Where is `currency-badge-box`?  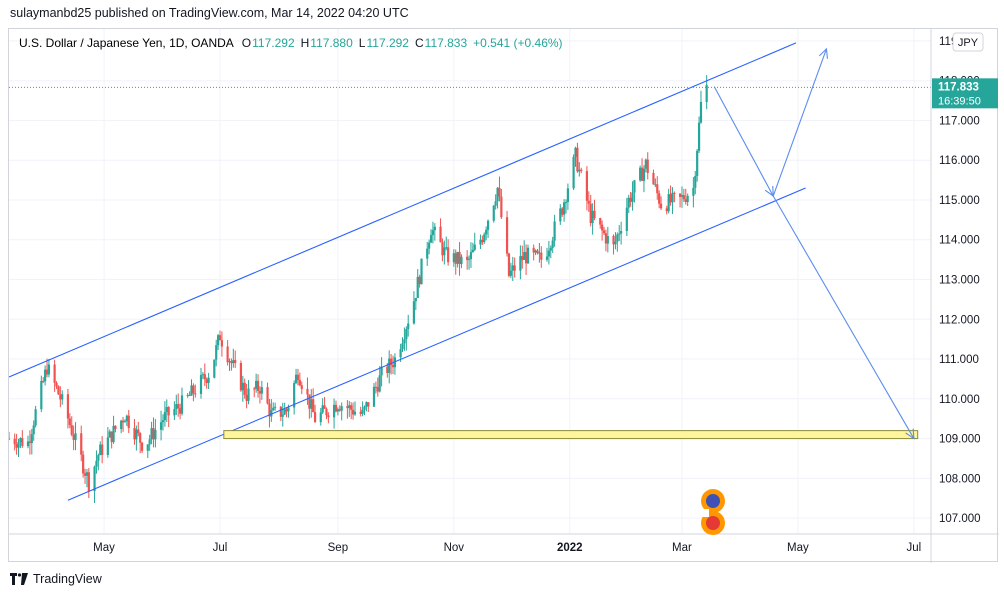
currency-badge-box is located at coordinates (968, 42).